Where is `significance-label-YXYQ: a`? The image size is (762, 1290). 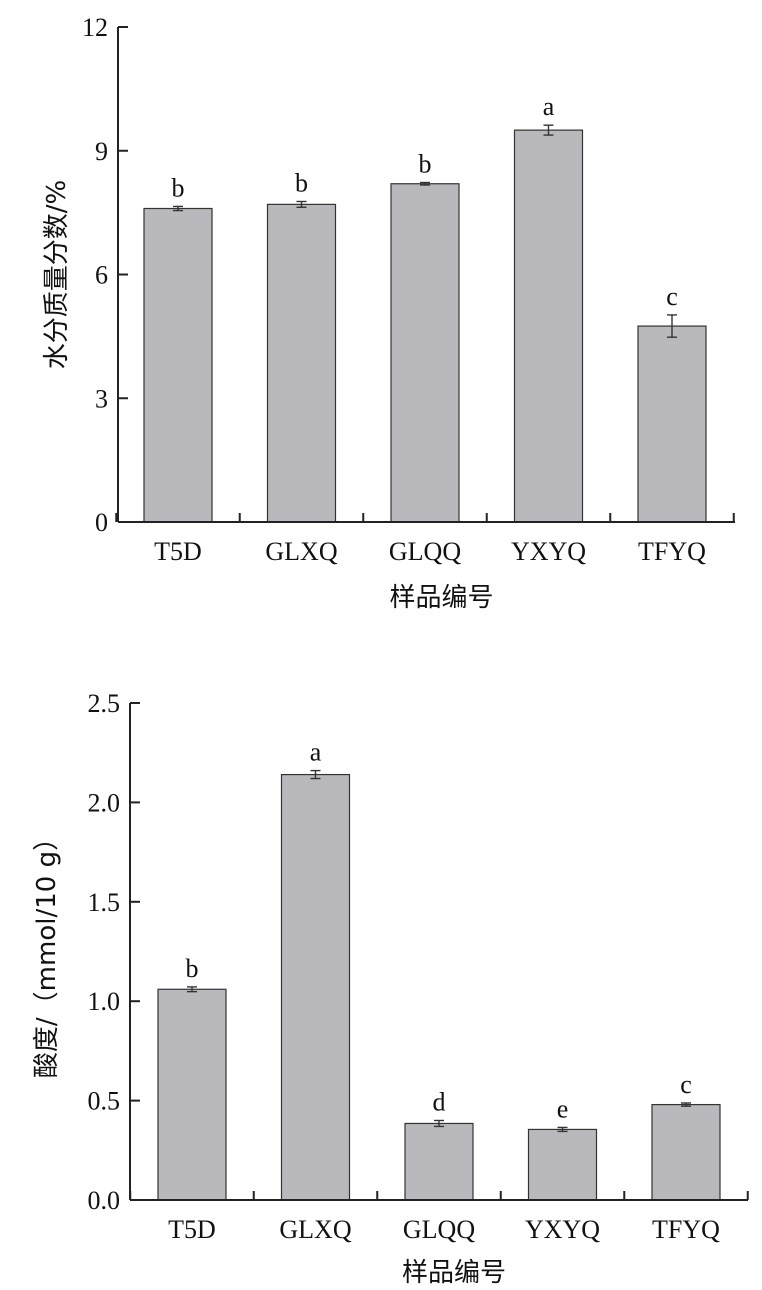 significance-label-YXYQ: a is located at coordinates (549, 106).